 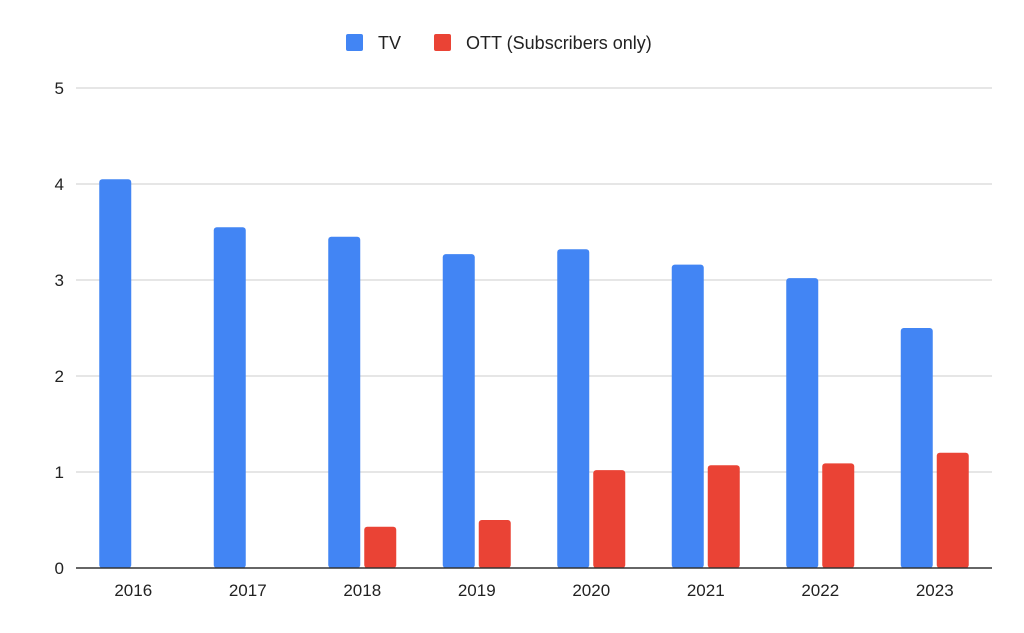 What do you see at coordinates (591, 590) in the screenshot?
I see `x-tick-label: 2020` at bounding box center [591, 590].